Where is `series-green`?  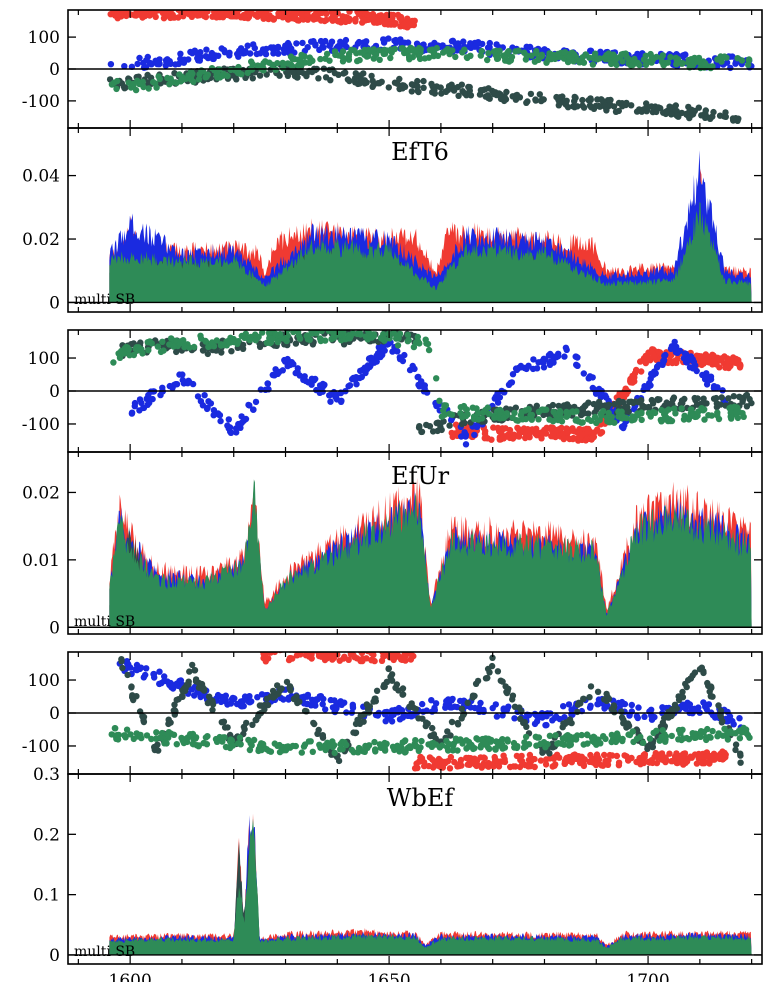
series-green is located at coordinates (430, 553).